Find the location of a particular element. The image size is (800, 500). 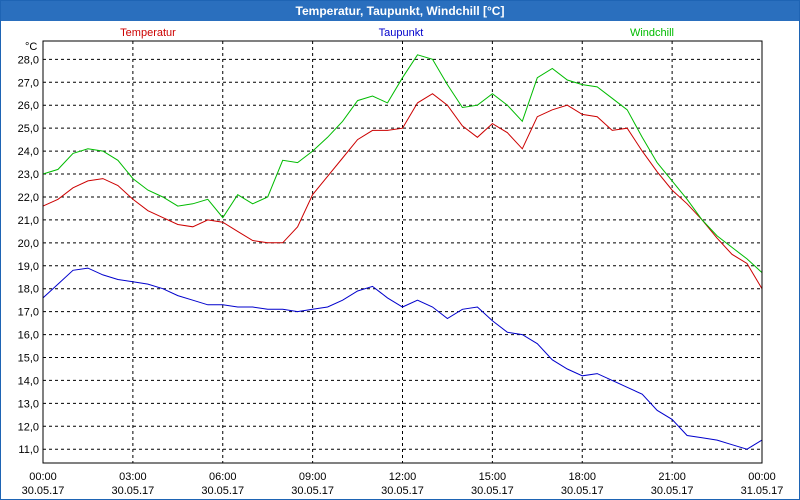

x-tick-time: 06:00 is located at coordinates (223, 477).